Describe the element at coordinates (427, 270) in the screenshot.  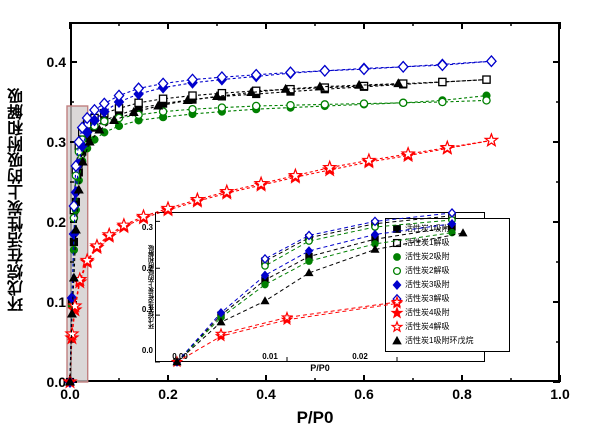
I see `legend-item-label: 活性炭2解吸` at that location.